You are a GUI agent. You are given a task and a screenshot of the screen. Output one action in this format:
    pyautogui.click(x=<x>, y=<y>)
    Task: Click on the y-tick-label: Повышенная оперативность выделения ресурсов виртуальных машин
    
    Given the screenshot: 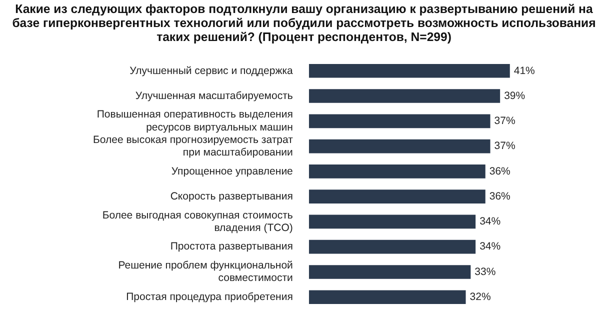 What is the action you would take?
    pyautogui.click(x=195, y=121)
    